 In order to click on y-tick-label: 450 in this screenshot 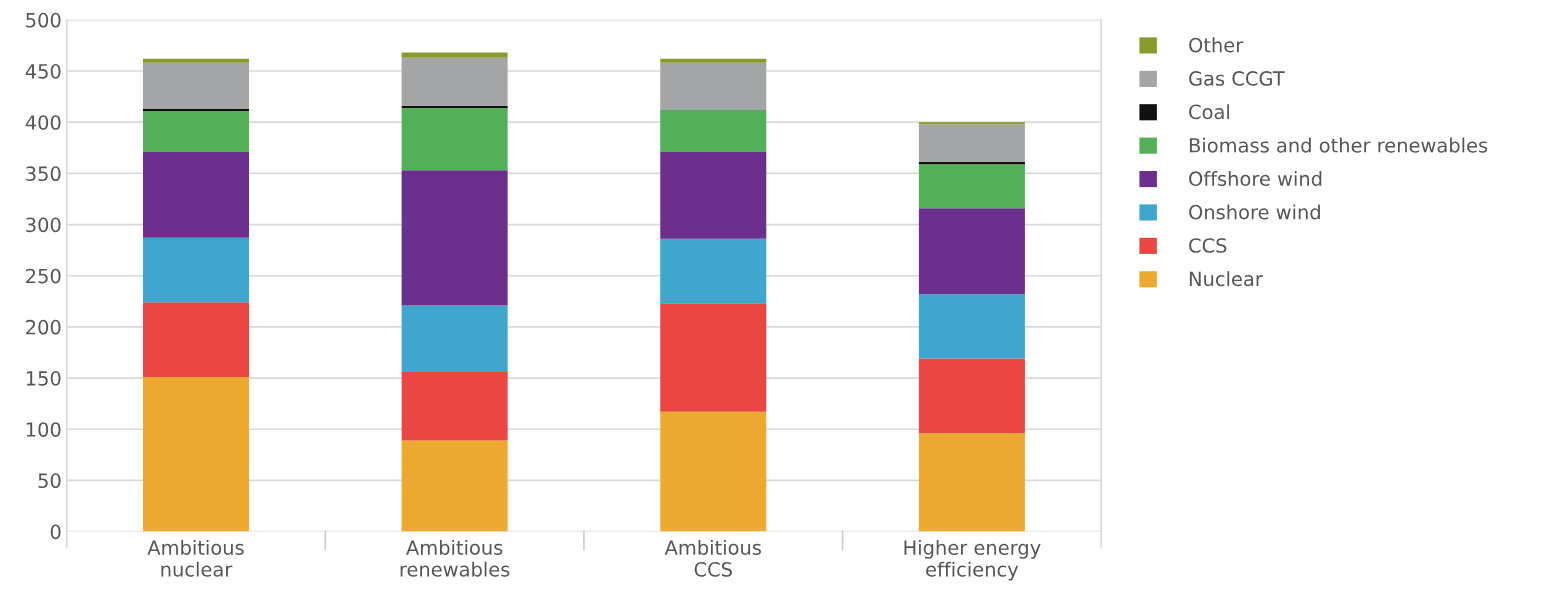, I will do `click(43, 71)`.